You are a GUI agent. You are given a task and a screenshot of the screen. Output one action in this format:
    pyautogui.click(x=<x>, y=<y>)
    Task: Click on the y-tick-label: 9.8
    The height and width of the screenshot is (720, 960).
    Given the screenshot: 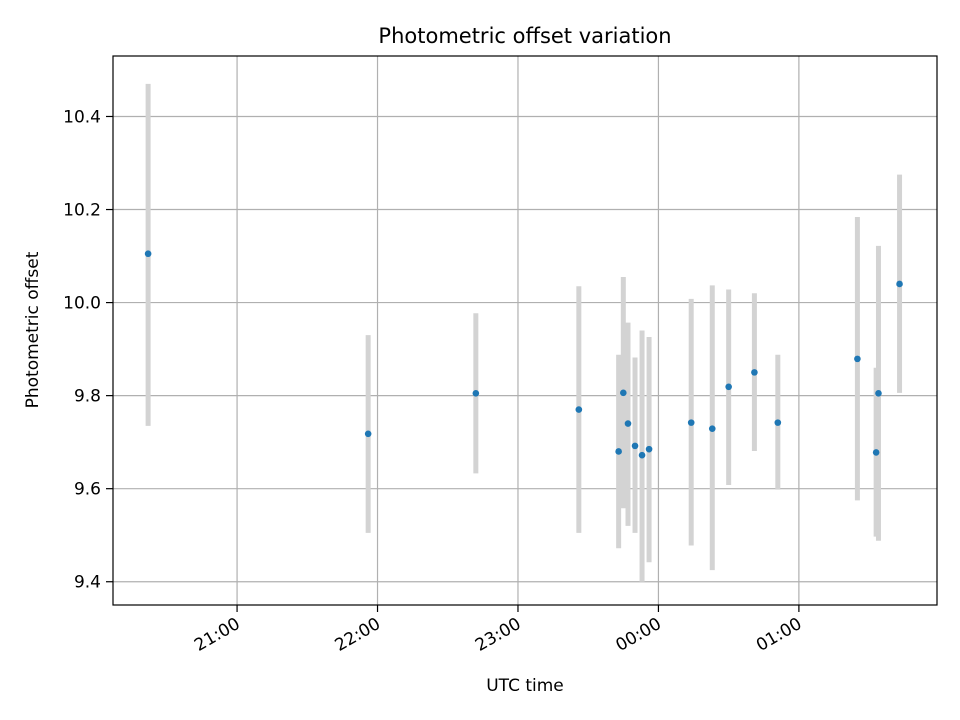 What is the action you would take?
    pyautogui.click(x=87, y=397)
    